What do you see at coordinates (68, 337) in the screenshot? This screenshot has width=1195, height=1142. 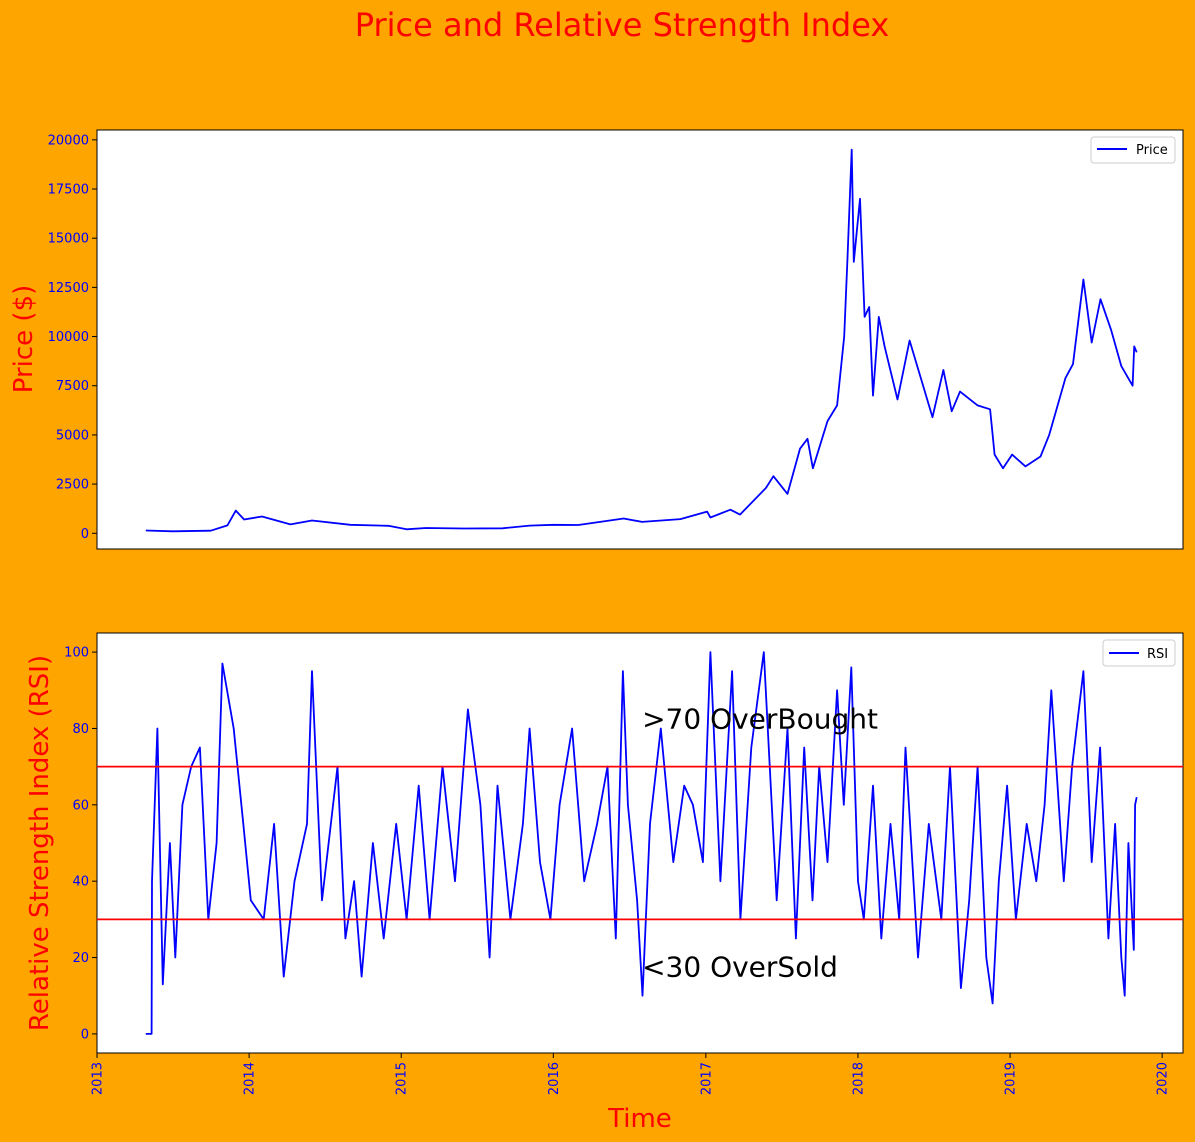 I see `y-tick-label: 10000` at bounding box center [68, 337].